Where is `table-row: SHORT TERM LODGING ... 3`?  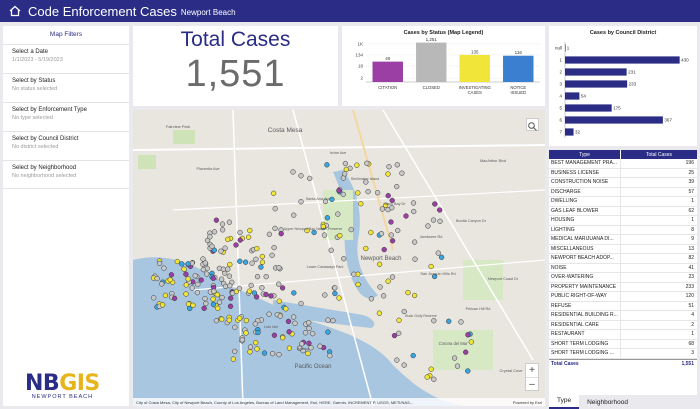
table-row: SHORT TERM LODGING ... 3 is located at coordinates (623, 354).